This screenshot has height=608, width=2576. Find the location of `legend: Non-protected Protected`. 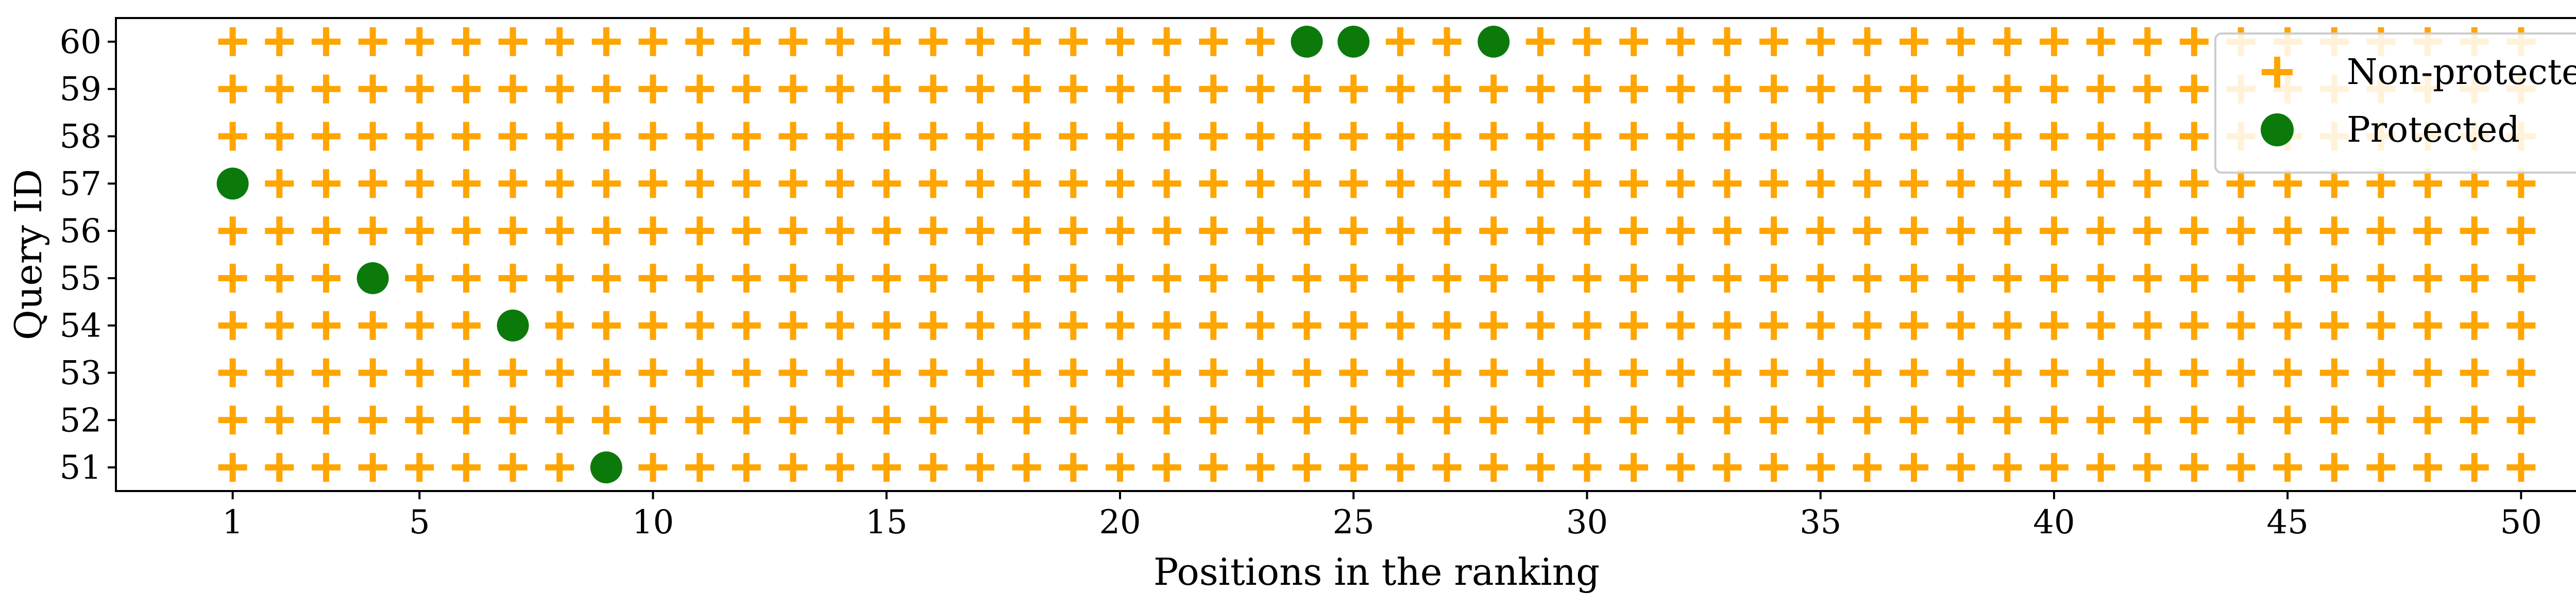

legend: Non-protected Protected is located at coordinates (2395, 103).